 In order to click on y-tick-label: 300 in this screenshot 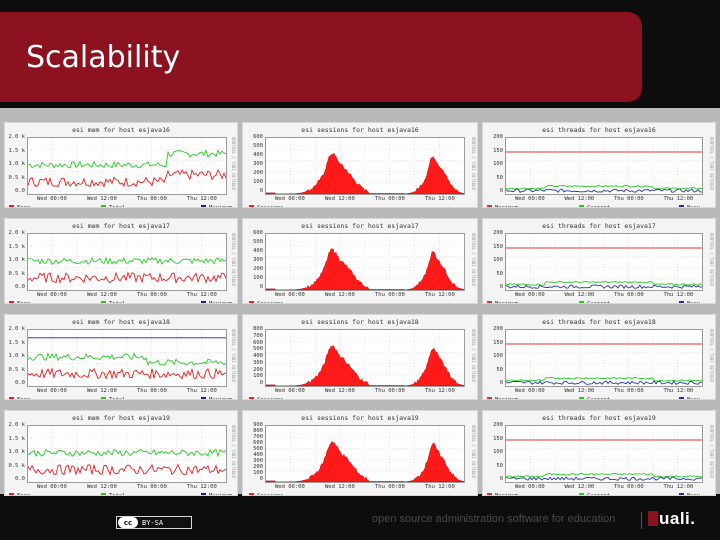, I will do `click(258, 362)`.